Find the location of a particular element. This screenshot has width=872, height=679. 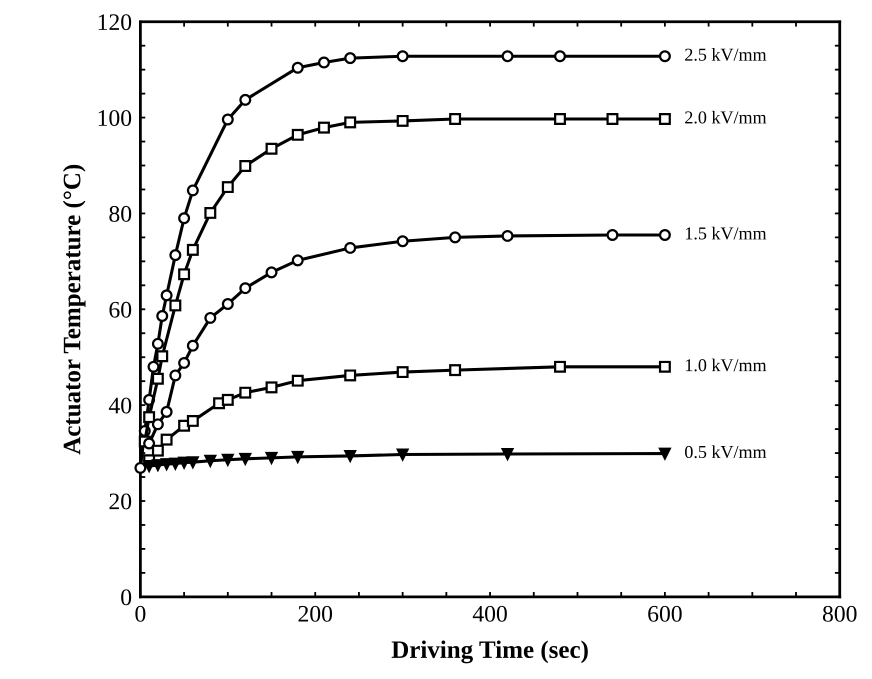

y-tick-label: 60 is located at coordinates (120, 310).